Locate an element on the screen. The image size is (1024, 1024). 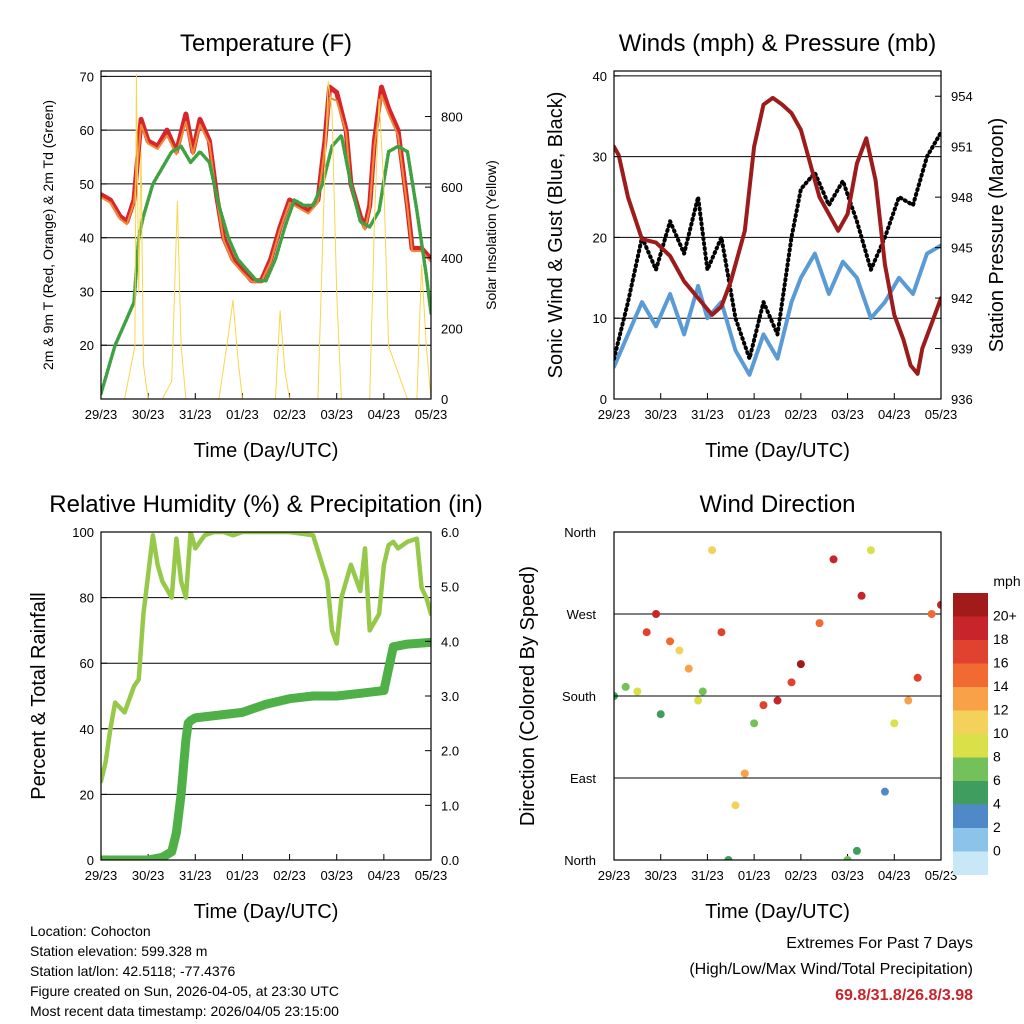
temperature-xtick-label: 02/23 is located at coordinates (289, 414).